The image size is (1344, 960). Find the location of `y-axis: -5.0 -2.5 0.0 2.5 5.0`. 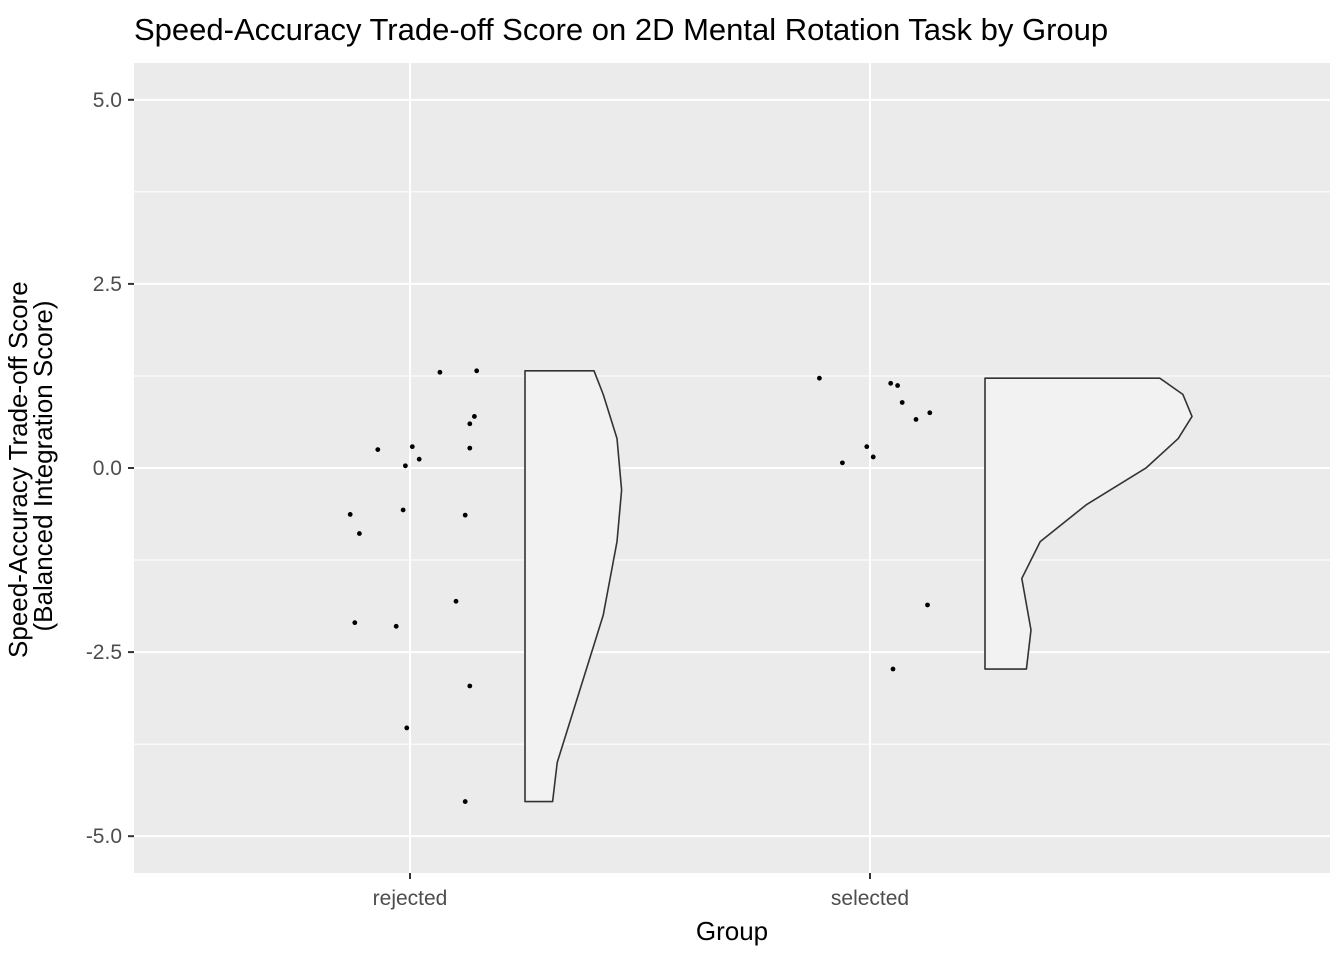

y-axis: -5.0 -2.5 0.0 2.5 5.0 is located at coordinates (110, 468).